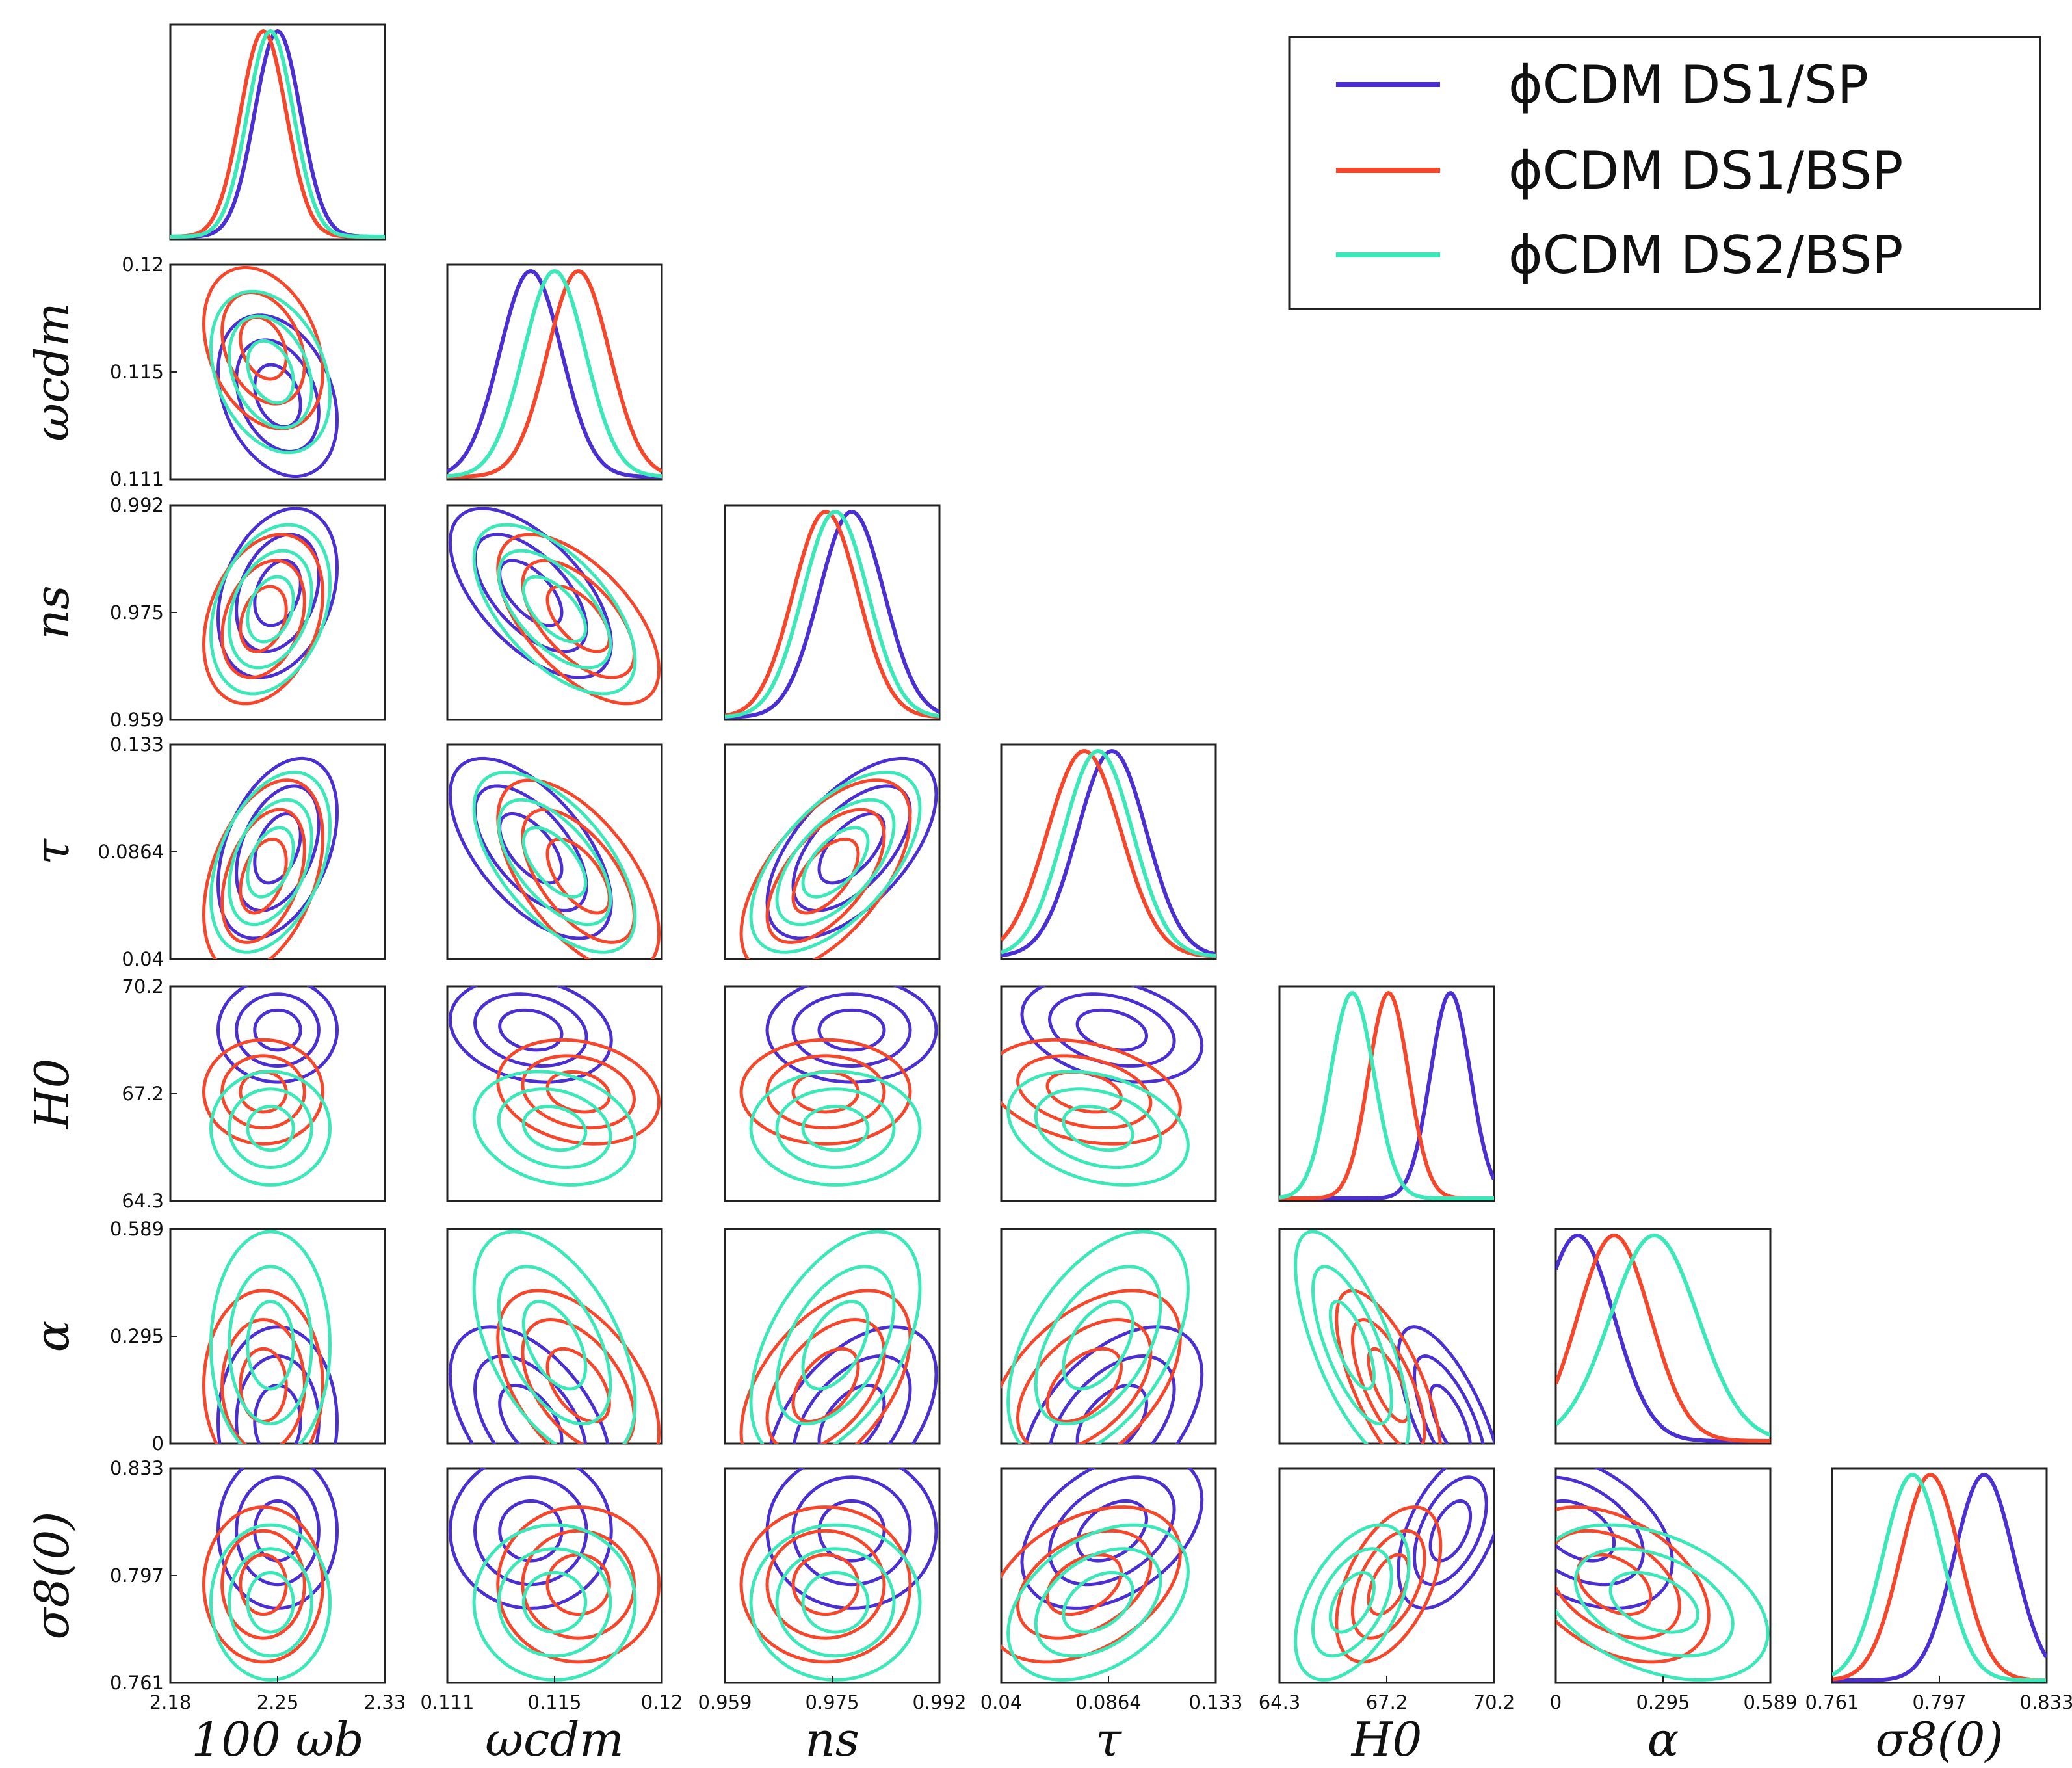 The height and width of the screenshot is (1768, 2072). I want to click on panel-6-3: 0.04 0.0864 0.133, so click(1111, 1590).